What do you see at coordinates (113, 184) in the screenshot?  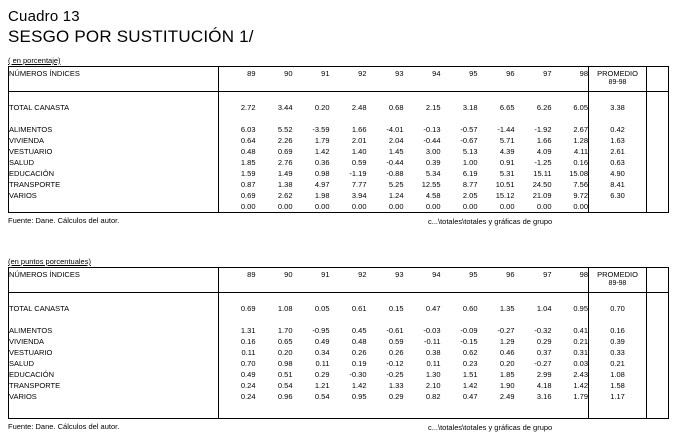 I see `row-label: TRANSPORTE` at bounding box center [113, 184].